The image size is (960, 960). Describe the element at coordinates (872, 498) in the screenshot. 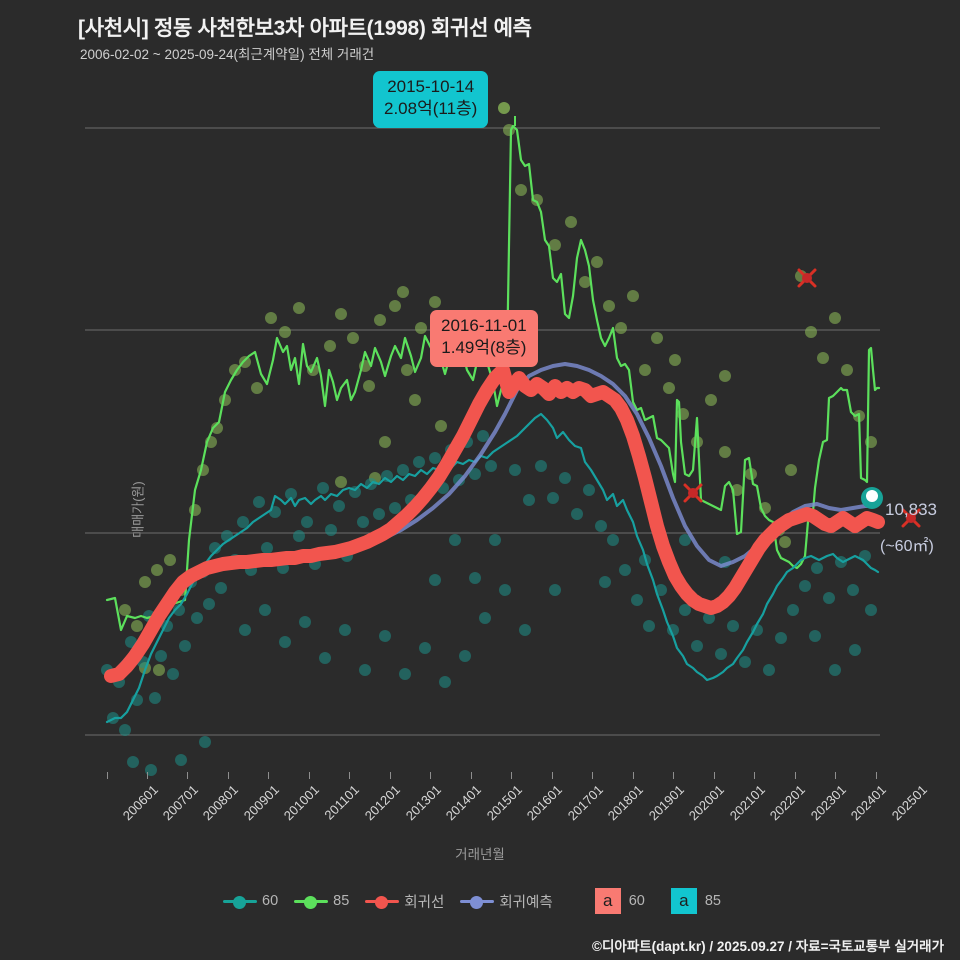

I see `end-point` at that location.